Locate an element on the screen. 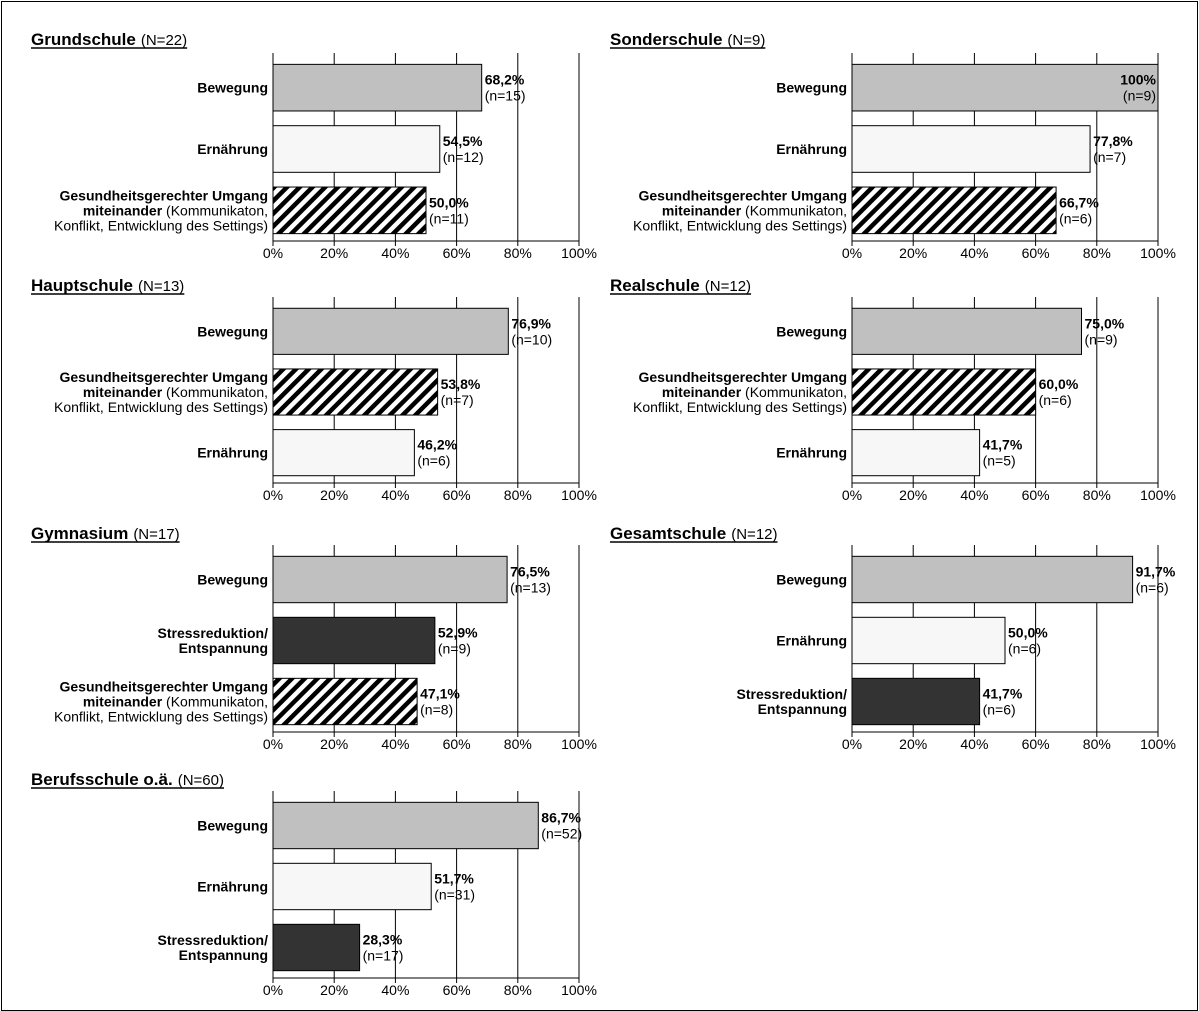  category-label: Stressreduktion/ is located at coordinates (213, 633).